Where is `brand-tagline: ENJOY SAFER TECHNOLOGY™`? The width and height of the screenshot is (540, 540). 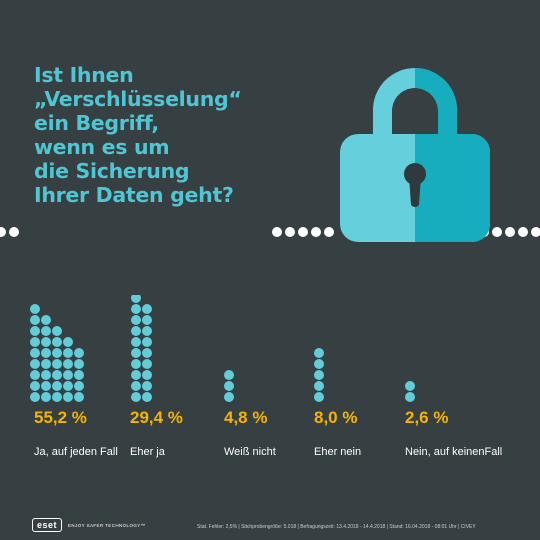 brand-tagline: ENJOY SAFER TECHNOLOGY™ is located at coordinates (107, 525).